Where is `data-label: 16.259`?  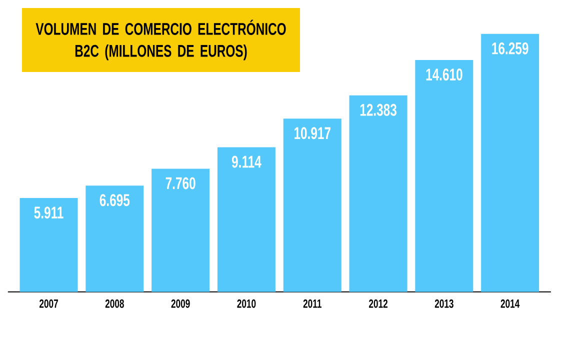 data-label: 16.259 is located at coordinates (510, 48).